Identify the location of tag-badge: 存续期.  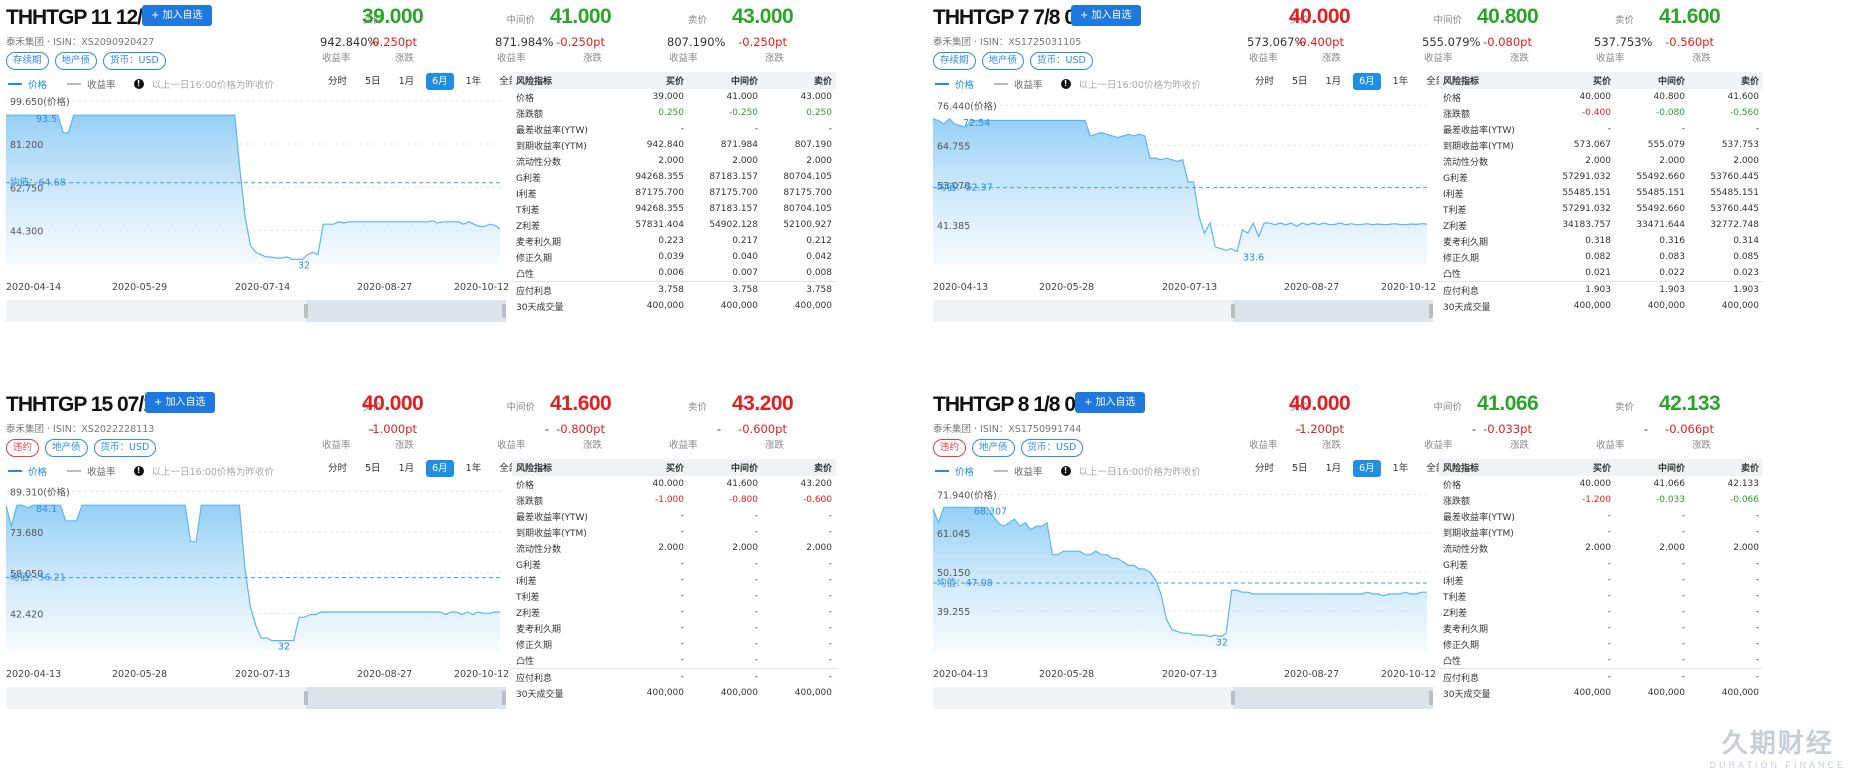
(27, 61).